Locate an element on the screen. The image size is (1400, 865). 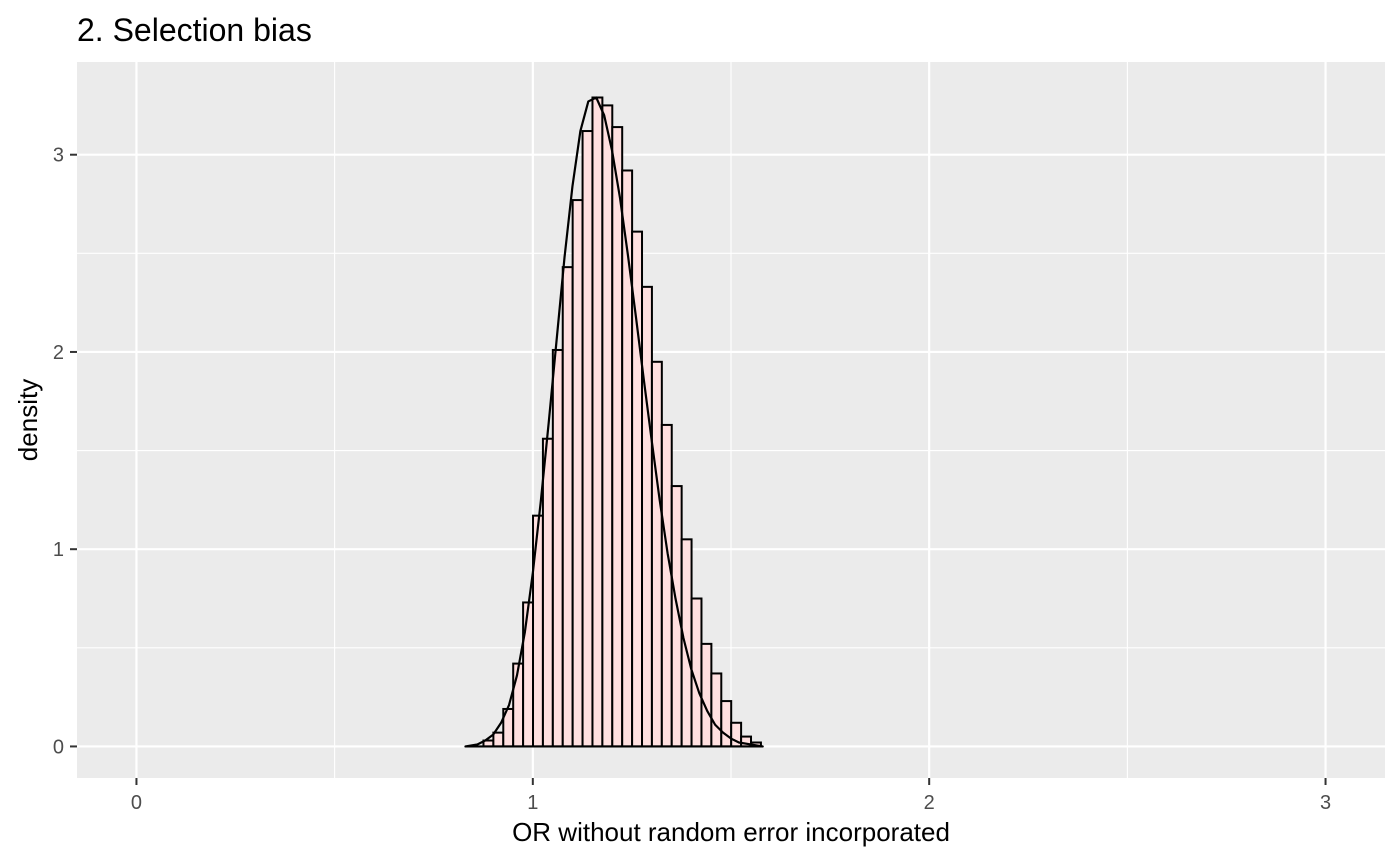
x-axis: 0 1 2 3 is located at coordinates (731, 796).